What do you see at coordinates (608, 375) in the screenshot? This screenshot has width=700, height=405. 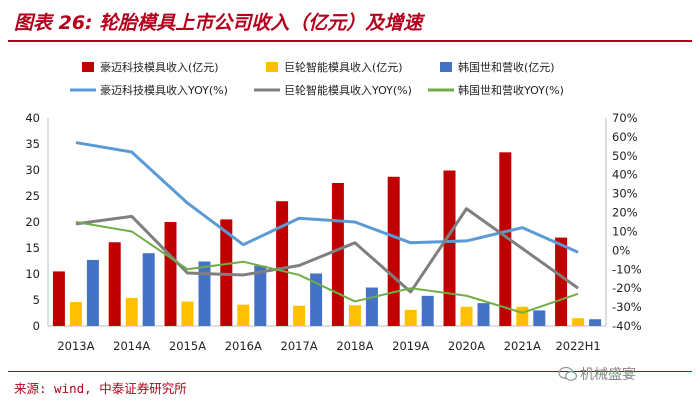 I see `watermark: 机械盛宴` at bounding box center [608, 375].